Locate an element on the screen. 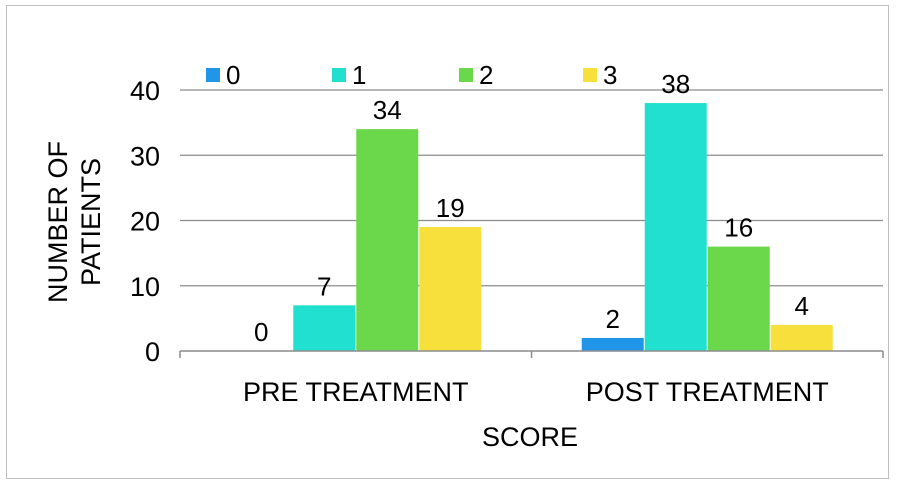 This screenshot has height=487, width=897. y-tick-label: 20 is located at coordinates (145, 222).